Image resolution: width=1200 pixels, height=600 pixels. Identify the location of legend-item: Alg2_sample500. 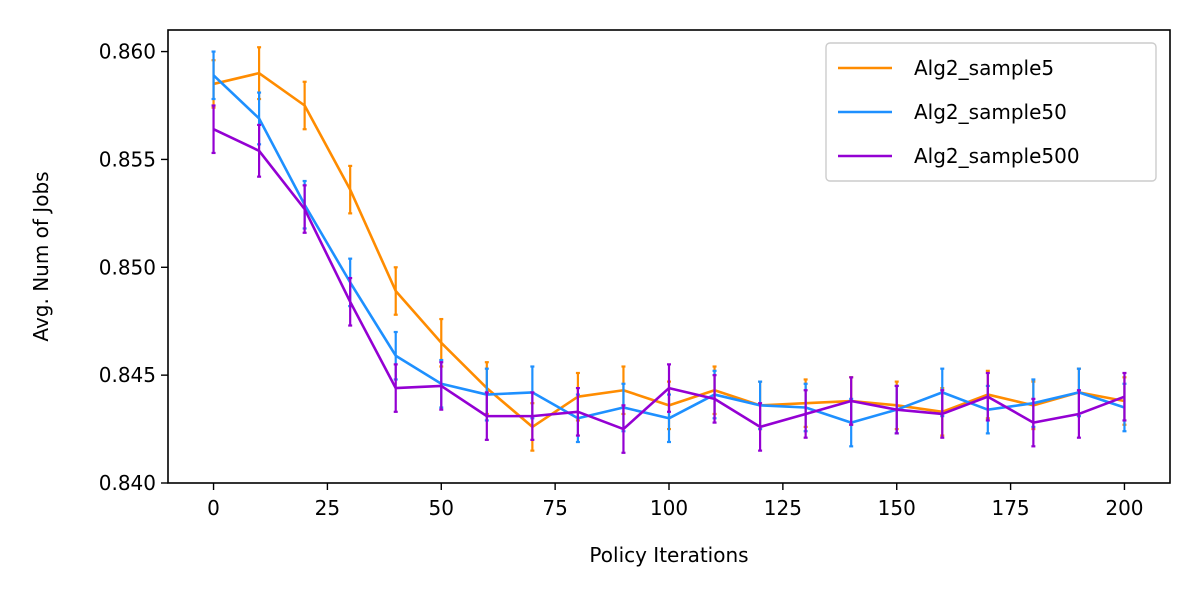
(959, 156).